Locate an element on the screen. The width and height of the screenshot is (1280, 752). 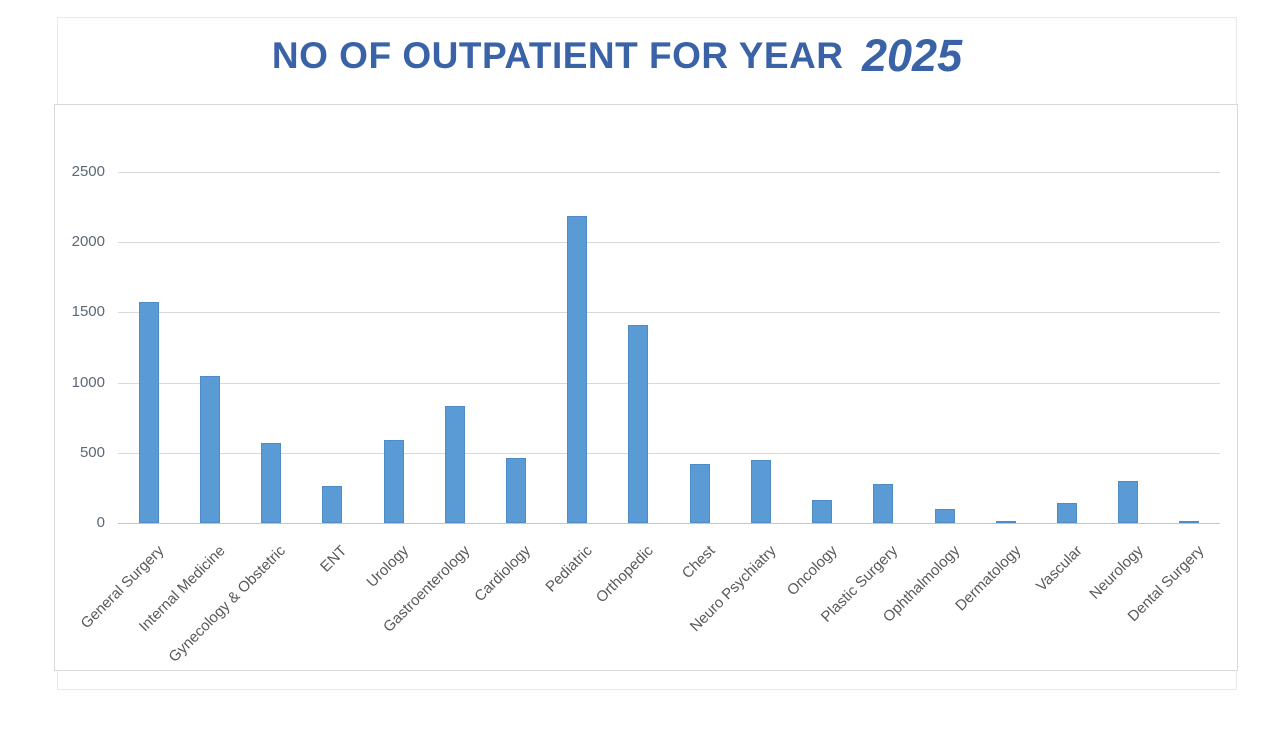
bar-gynecology-obstetric is located at coordinates (271, 483).